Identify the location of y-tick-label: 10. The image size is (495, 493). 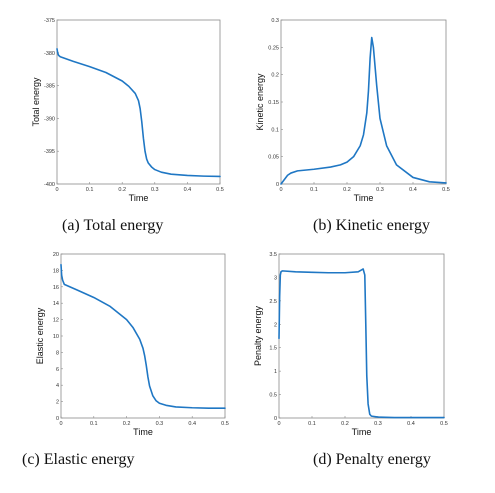
(56, 337).